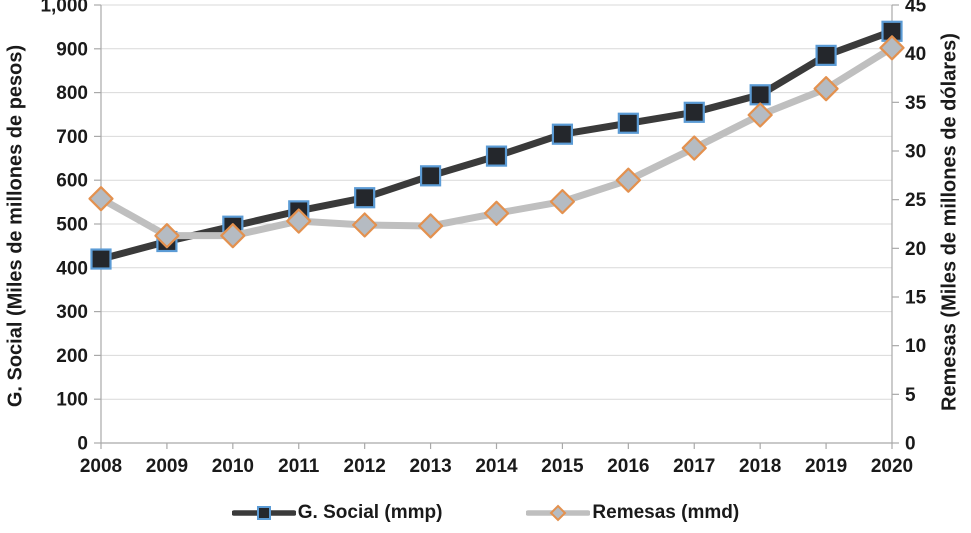  What do you see at coordinates (263, 513) in the screenshot?
I see `g-social-swatch-icon` at bounding box center [263, 513].